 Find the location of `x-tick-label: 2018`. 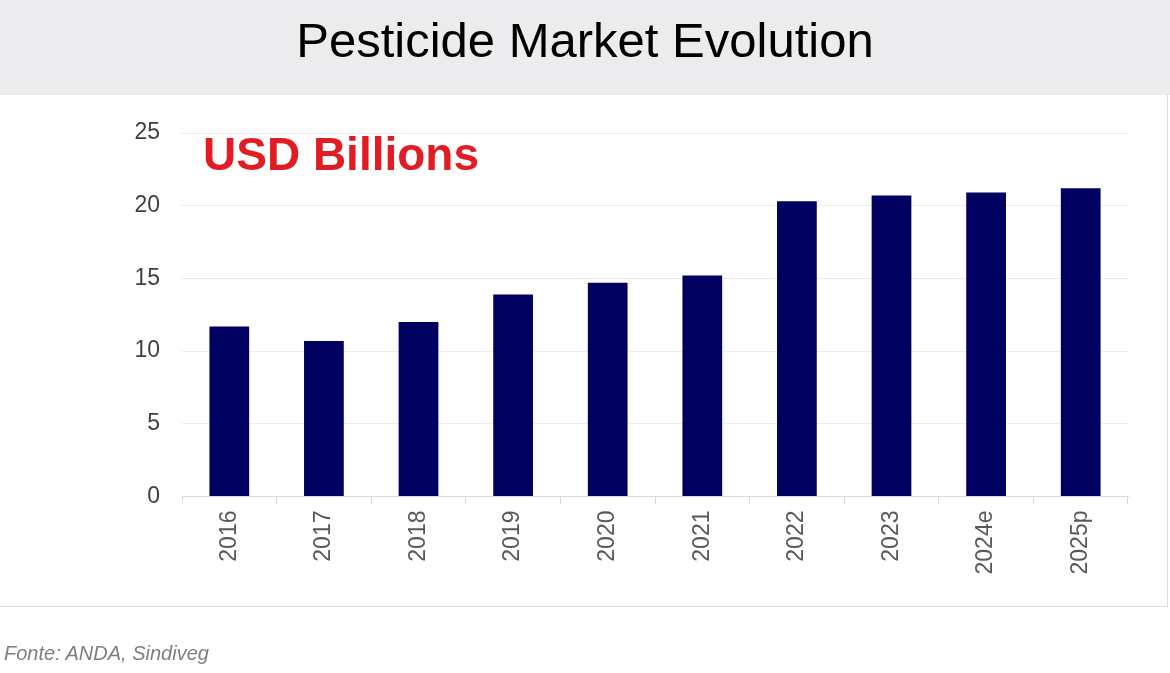

x-tick-label: 2018 is located at coordinates (416, 536).